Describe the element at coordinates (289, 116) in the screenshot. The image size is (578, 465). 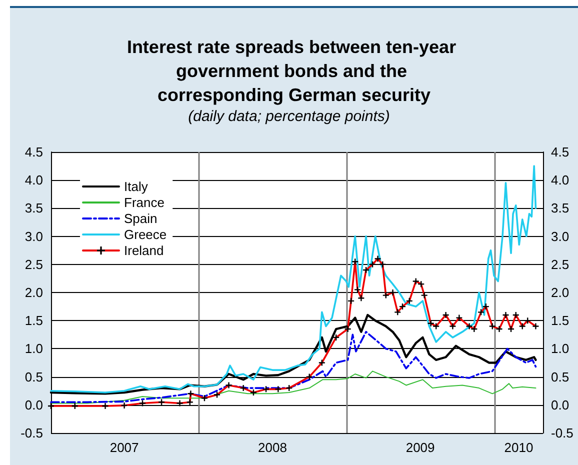
I see `chart-subtitle: (daily data; percentage points)` at that location.